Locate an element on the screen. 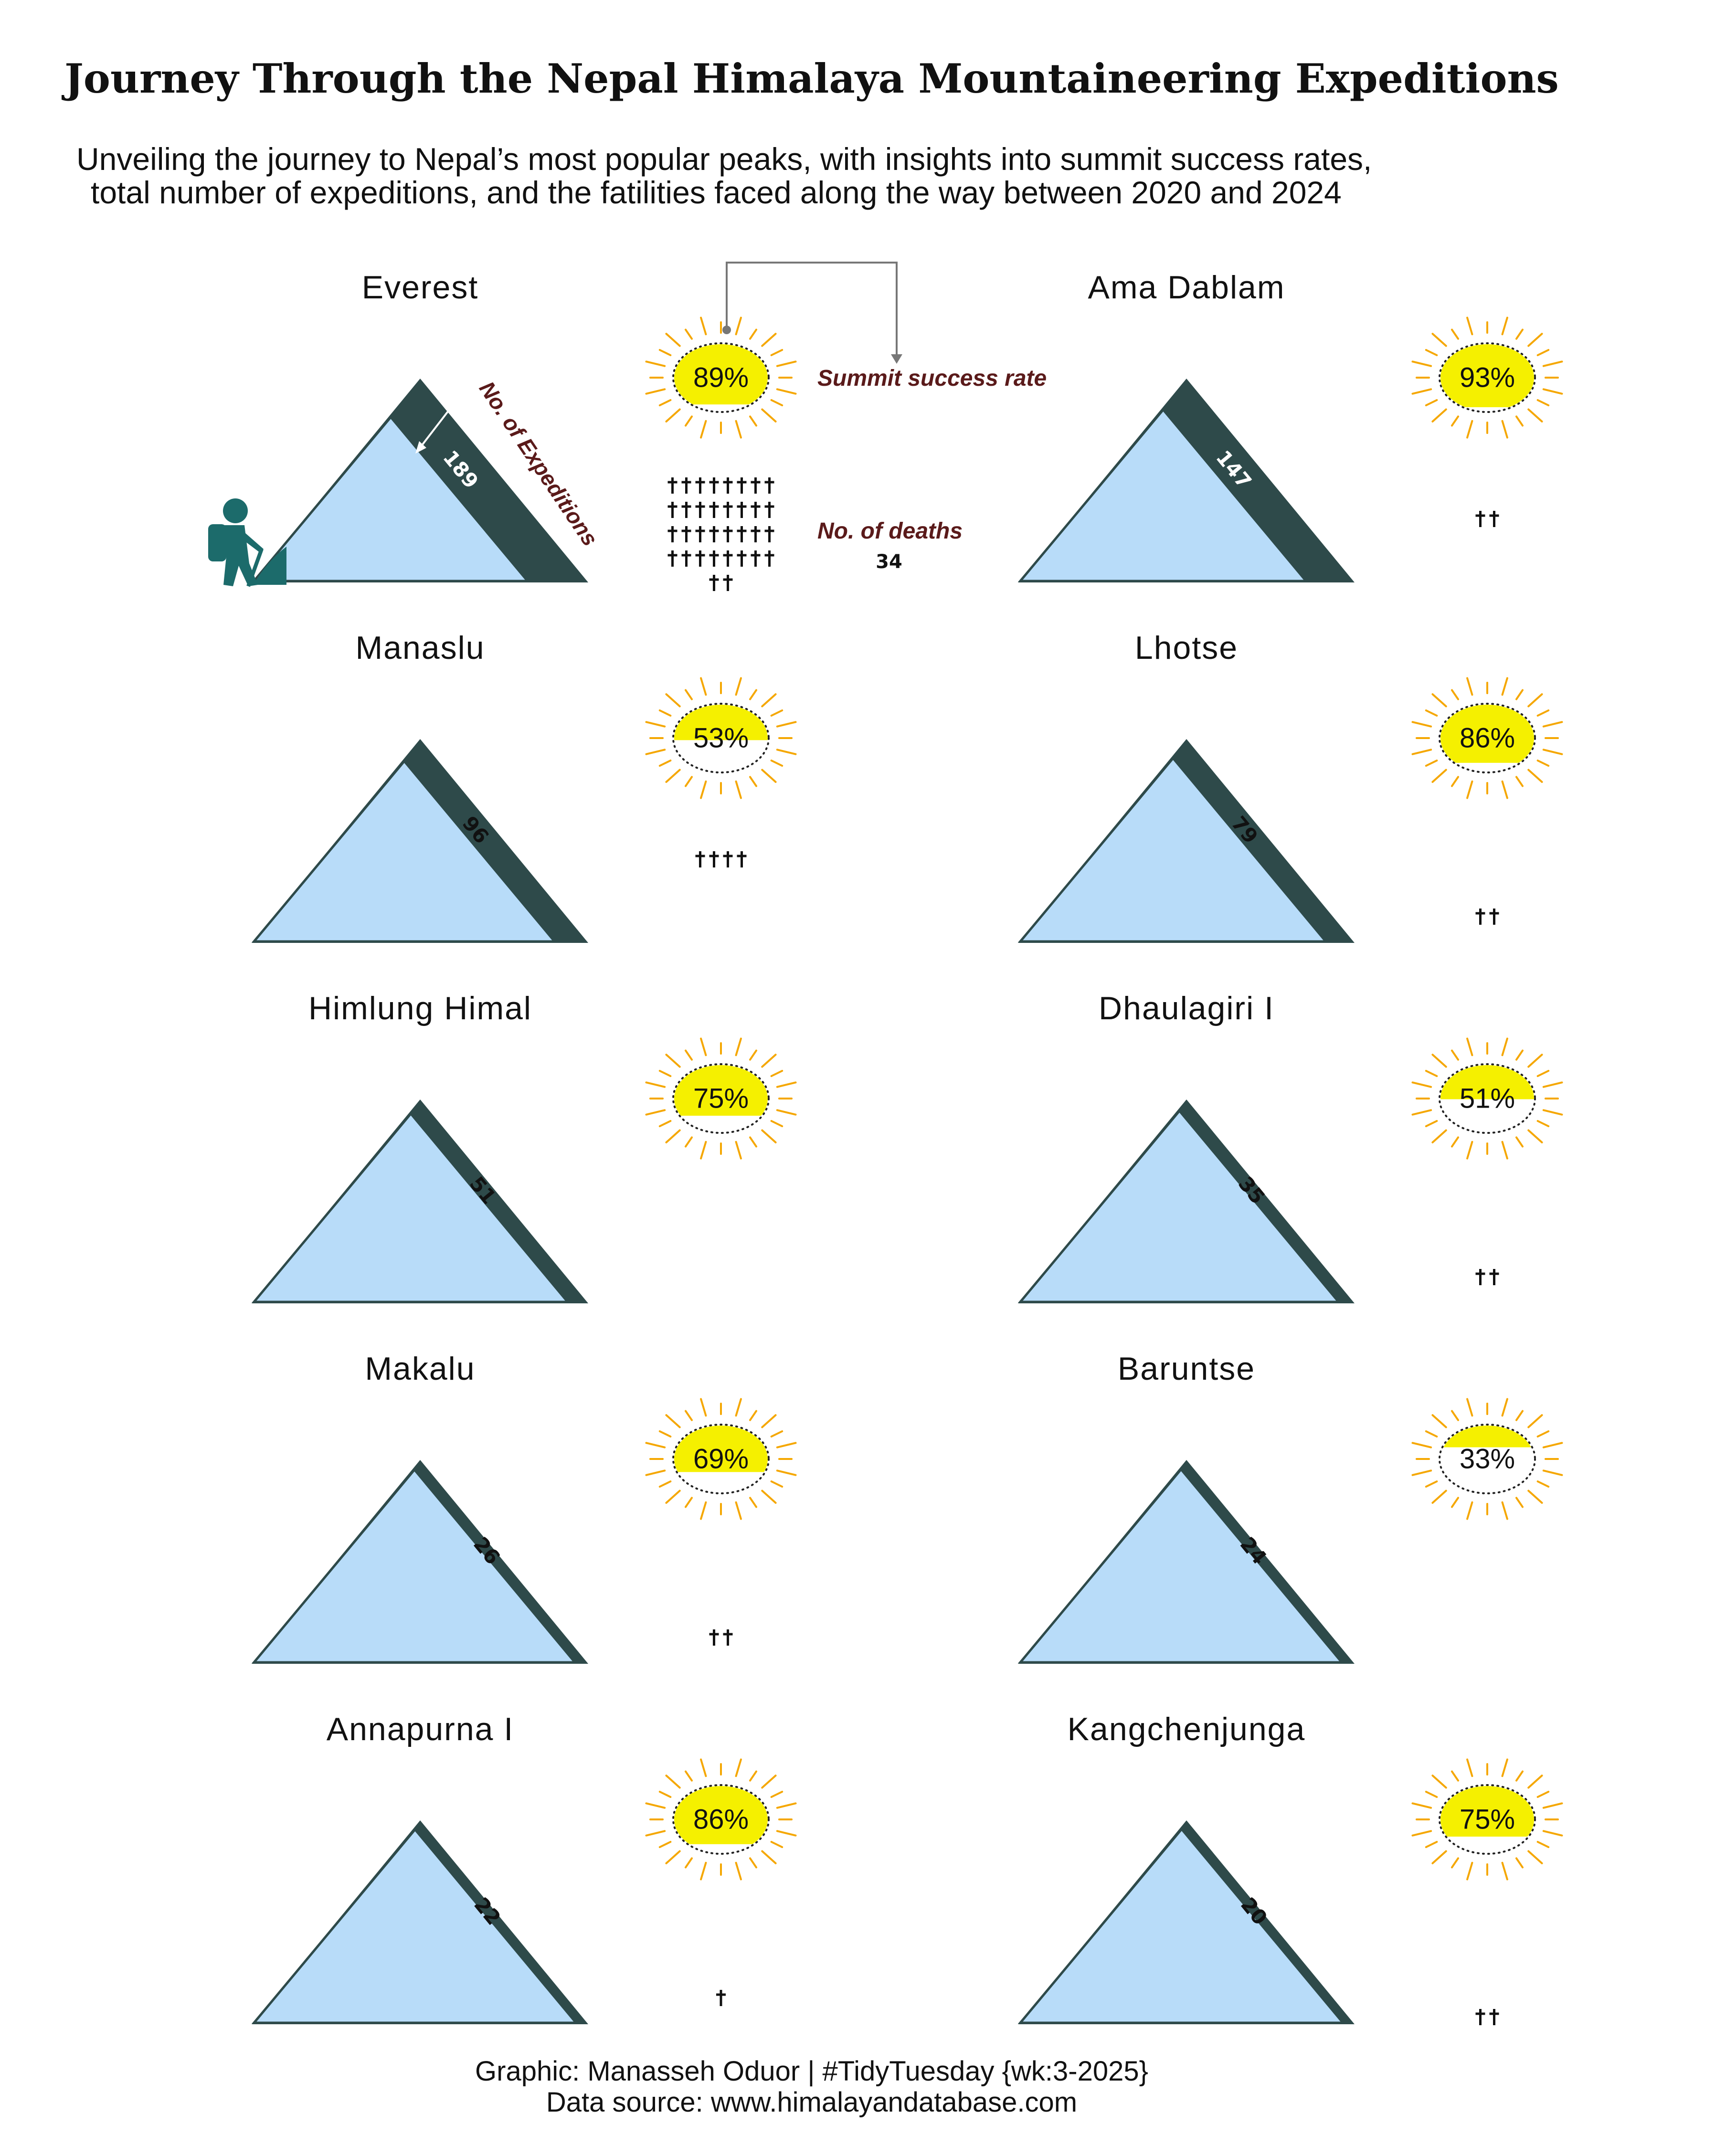  hiker-pole is located at coordinates (255, 568).